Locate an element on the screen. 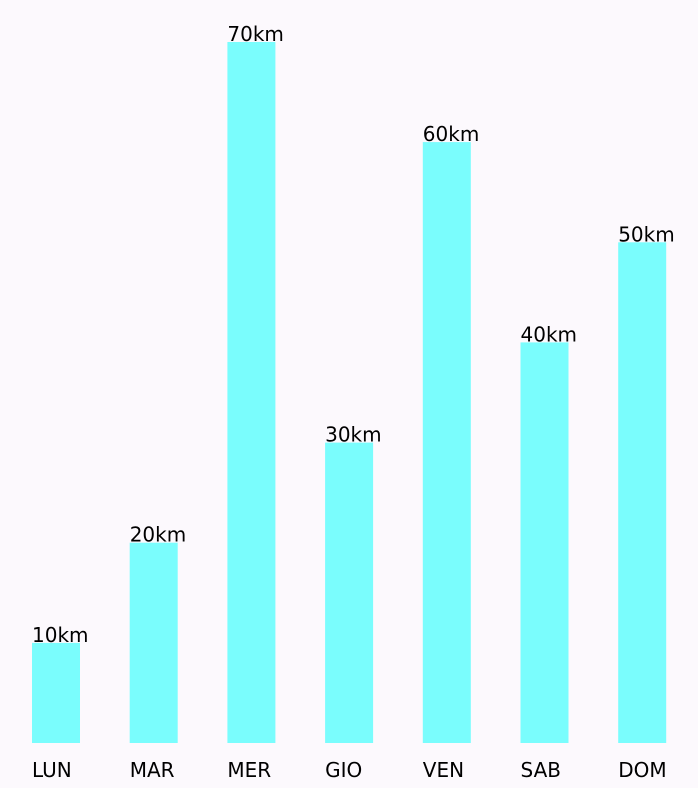 This screenshot has width=698, height=788. bar-mer is located at coordinates (251, 392).